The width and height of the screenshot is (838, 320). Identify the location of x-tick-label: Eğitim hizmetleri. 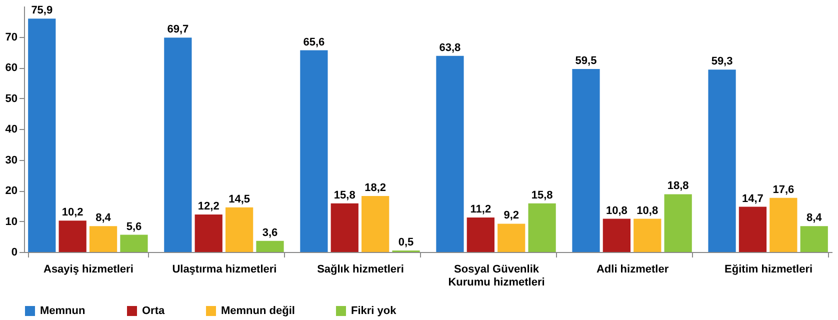
(768, 270).